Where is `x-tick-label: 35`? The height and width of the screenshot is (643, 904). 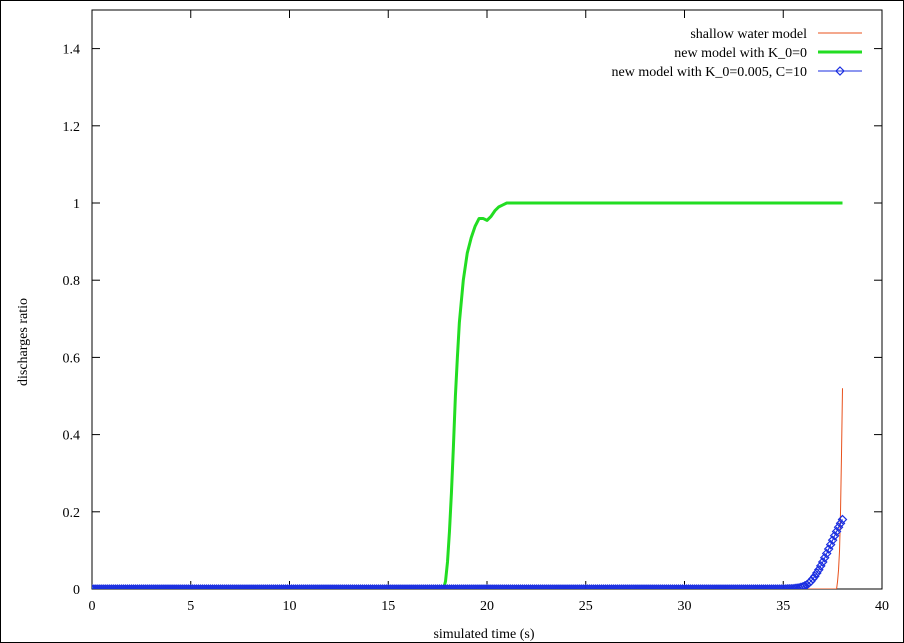
x-tick-label: 35 is located at coordinates (783, 606).